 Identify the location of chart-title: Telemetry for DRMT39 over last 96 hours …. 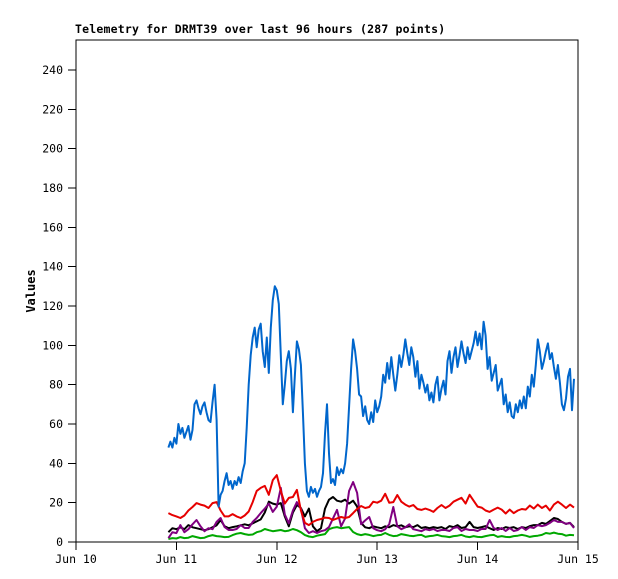
(260, 29).